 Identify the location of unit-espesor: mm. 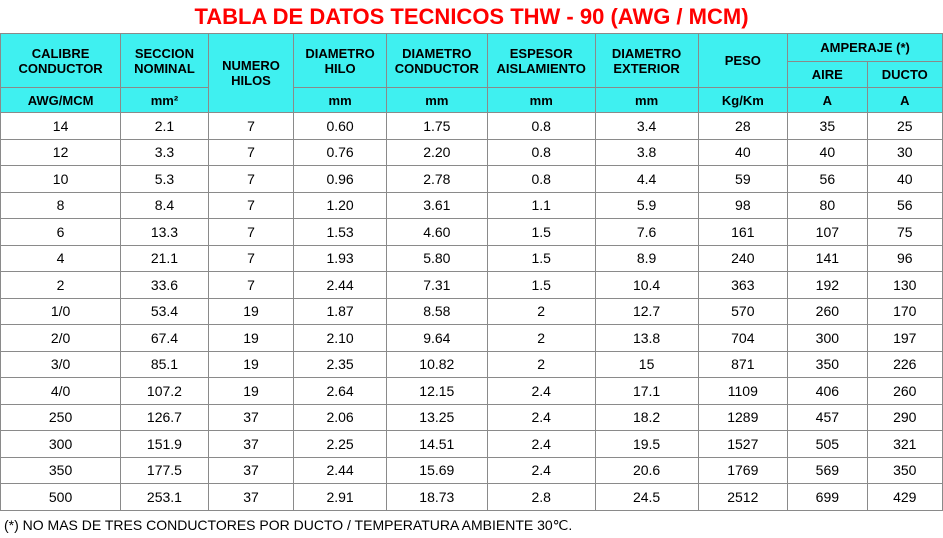
(541, 100).